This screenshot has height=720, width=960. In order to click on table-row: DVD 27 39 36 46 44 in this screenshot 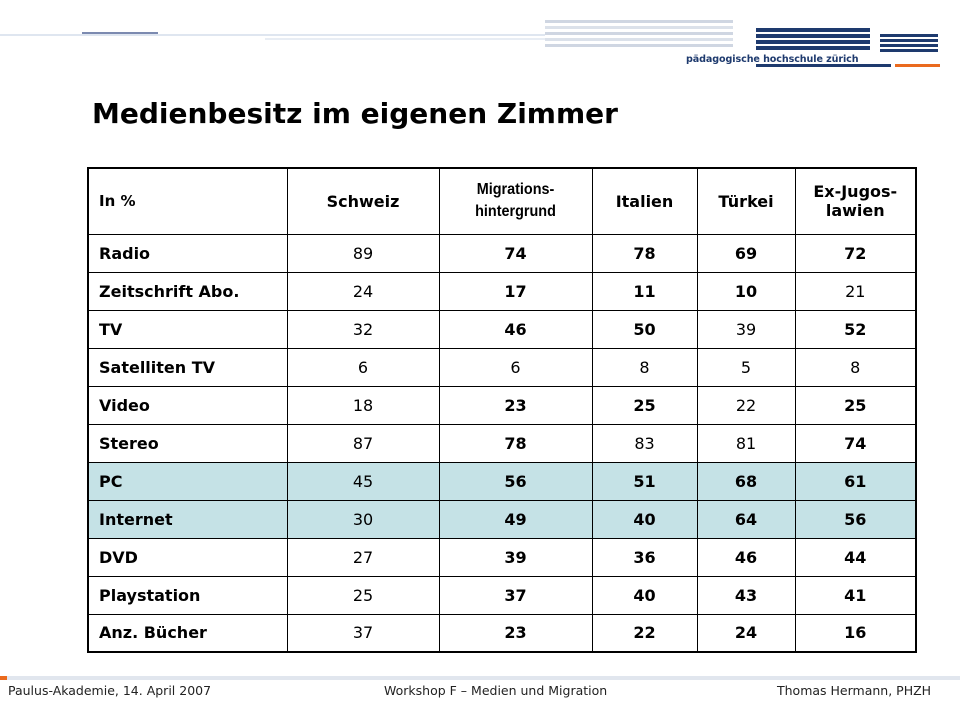, I will do `click(502, 557)`.